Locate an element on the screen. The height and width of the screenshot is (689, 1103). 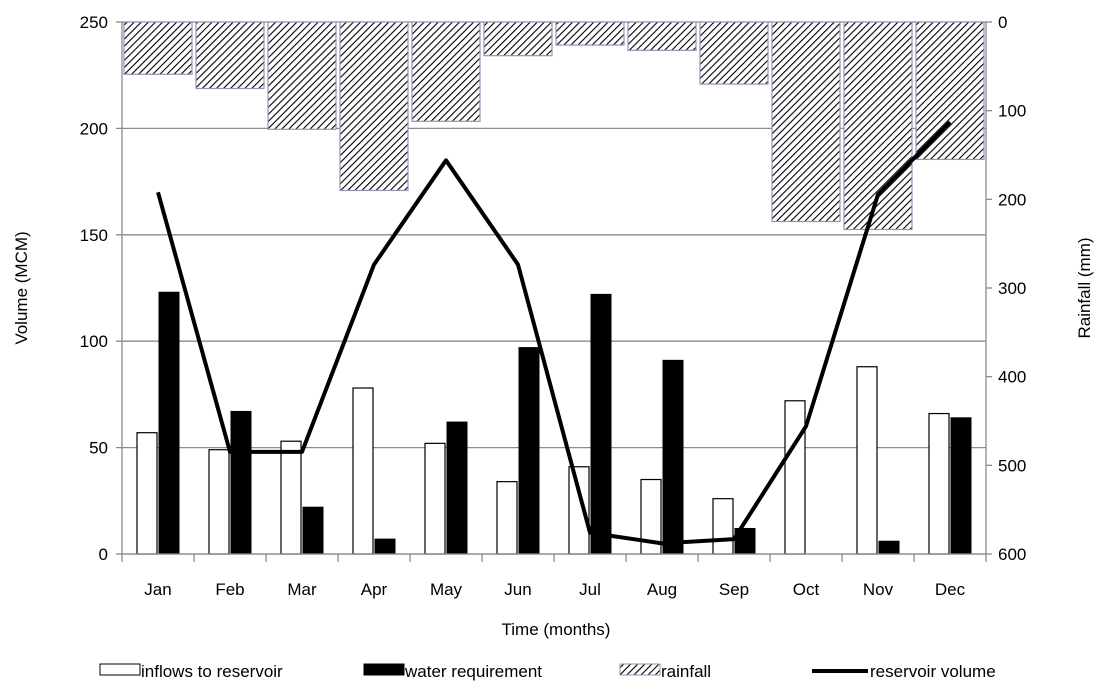
y2-tick-label: 300 is located at coordinates (1012, 288).